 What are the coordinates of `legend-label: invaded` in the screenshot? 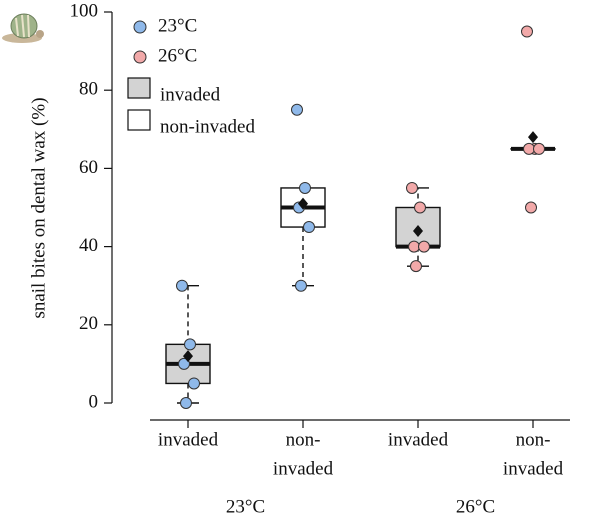 It's located at (190, 94).